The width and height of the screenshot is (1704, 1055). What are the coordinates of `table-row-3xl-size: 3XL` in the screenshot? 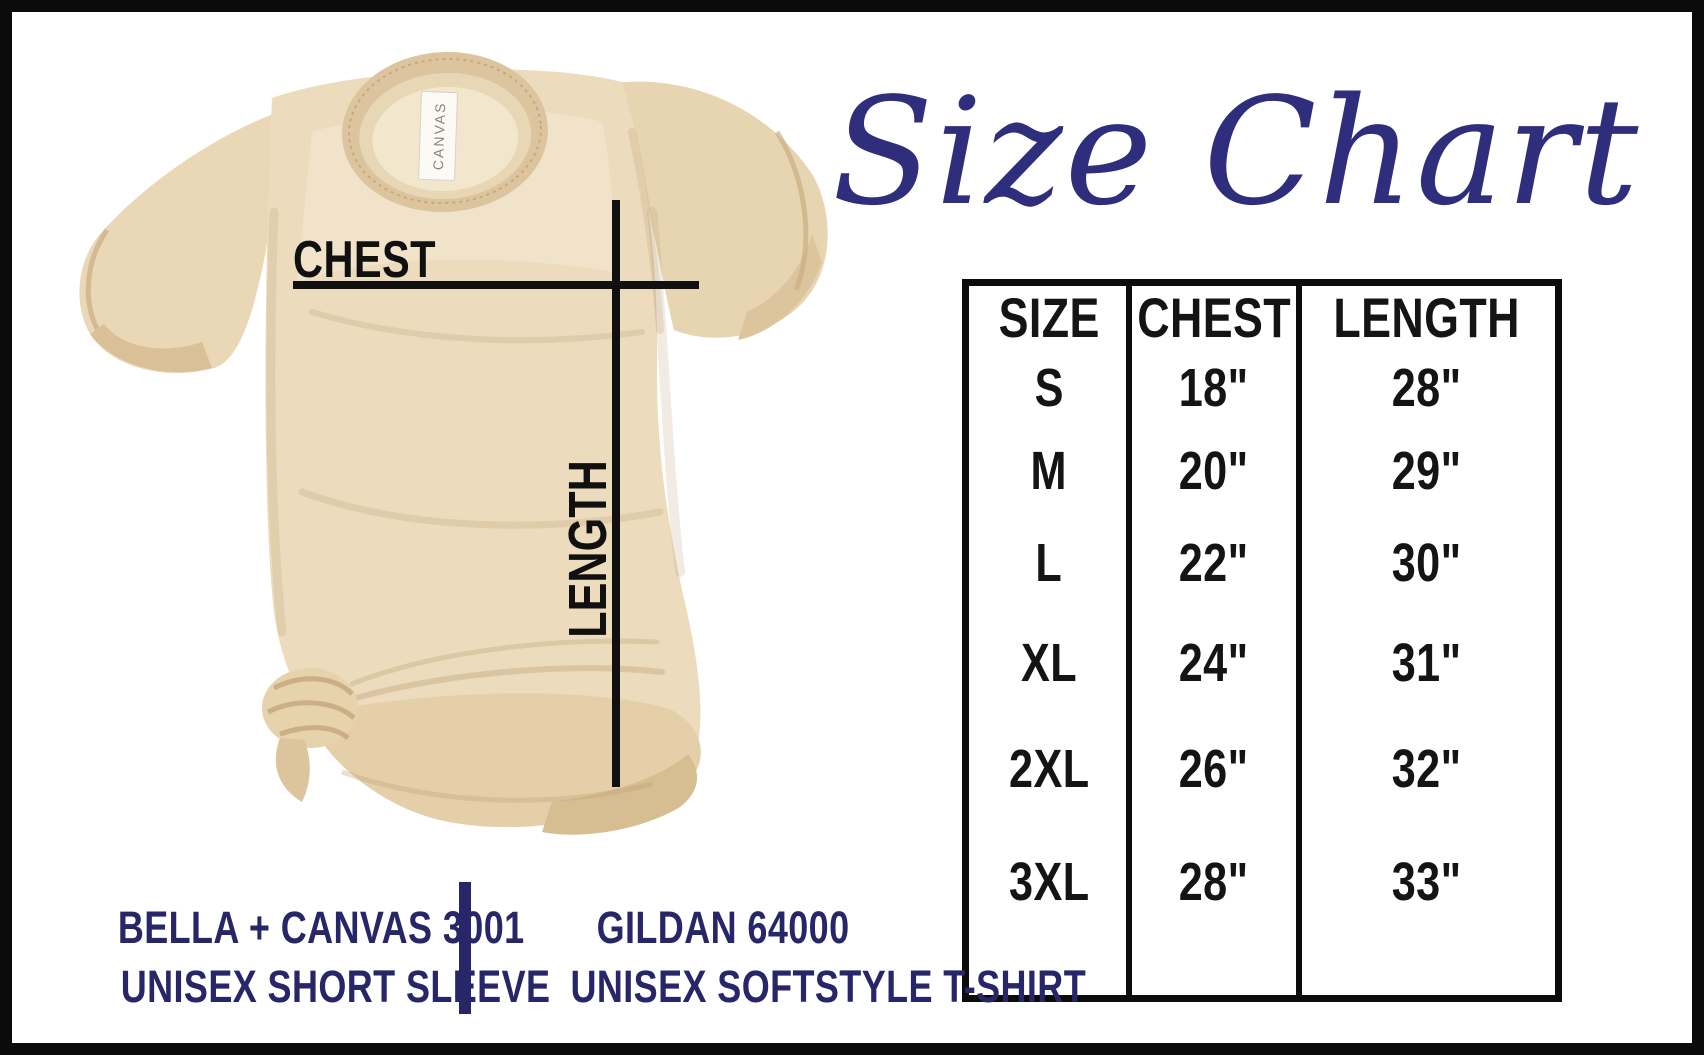 It's located at (1049, 882).